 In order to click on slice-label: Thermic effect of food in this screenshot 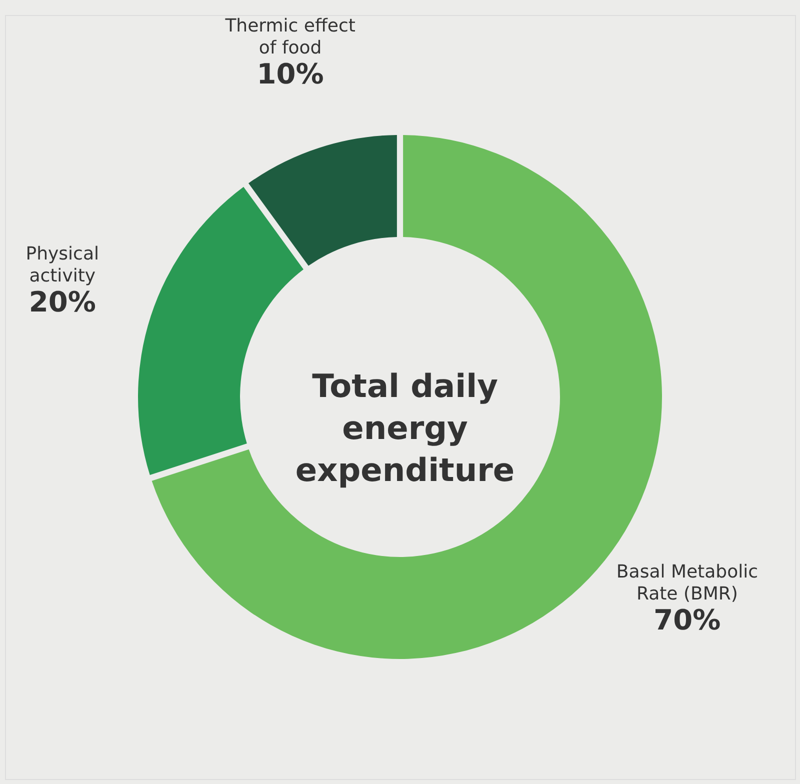, I will do `click(290, 36)`.